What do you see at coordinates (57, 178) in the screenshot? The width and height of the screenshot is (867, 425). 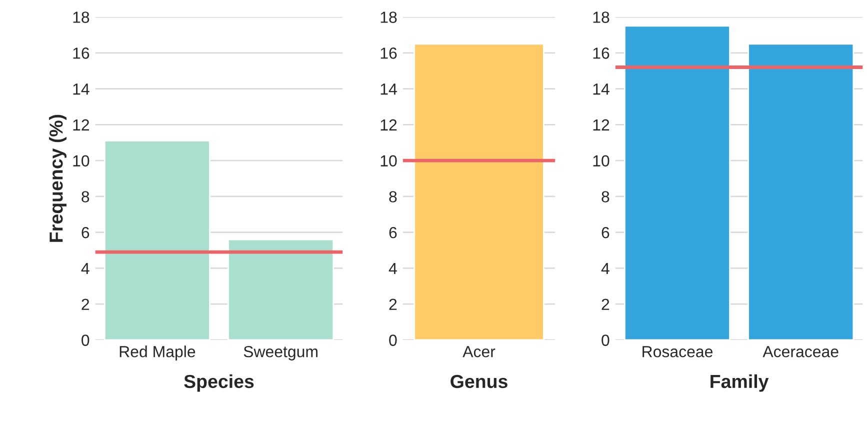 I see `y-axis-title: Frequency (%)` at bounding box center [57, 178].